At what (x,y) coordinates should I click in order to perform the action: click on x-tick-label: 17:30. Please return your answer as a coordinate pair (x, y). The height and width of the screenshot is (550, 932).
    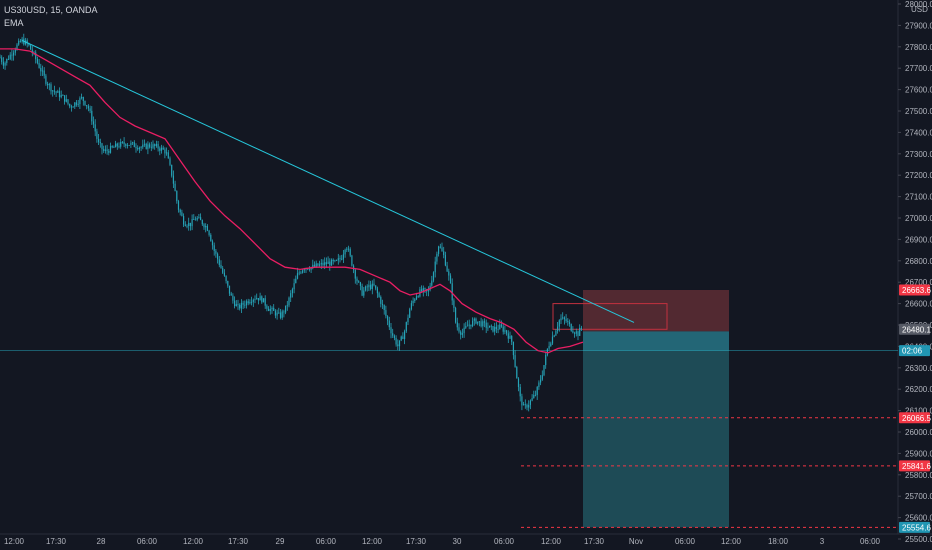
    Looking at the image, I should click on (238, 541).